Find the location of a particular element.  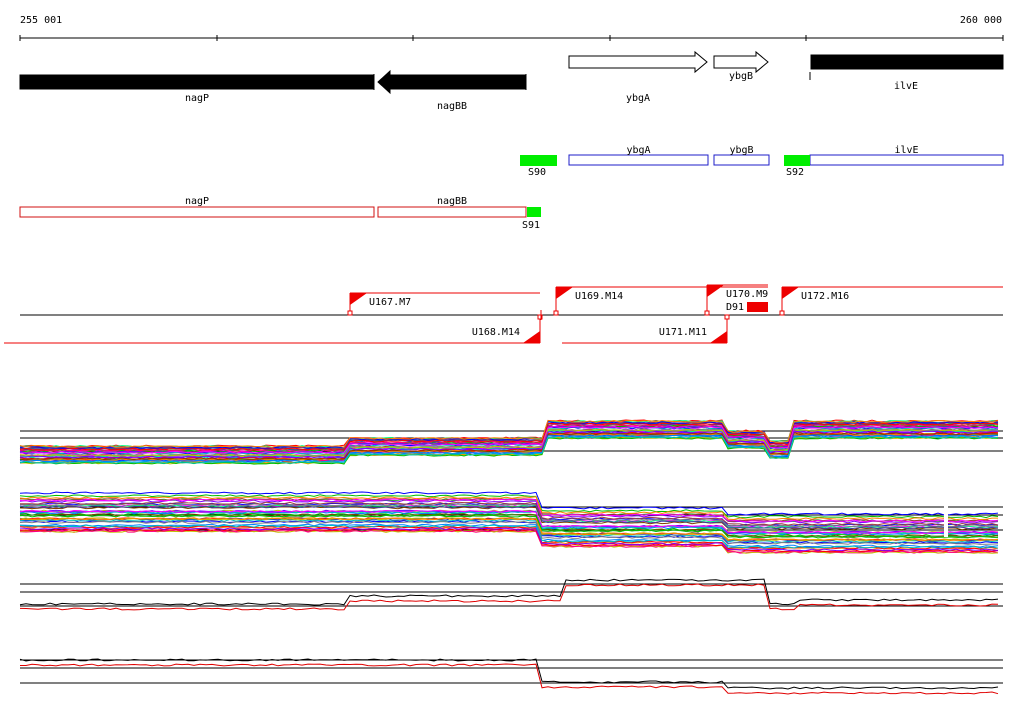

site-label: S92 is located at coordinates (795, 172).